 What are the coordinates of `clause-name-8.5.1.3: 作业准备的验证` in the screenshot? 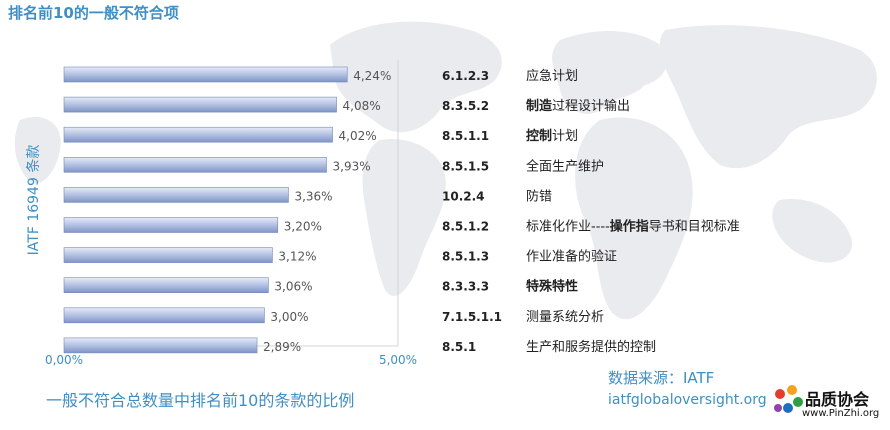 It's located at (571, 257).